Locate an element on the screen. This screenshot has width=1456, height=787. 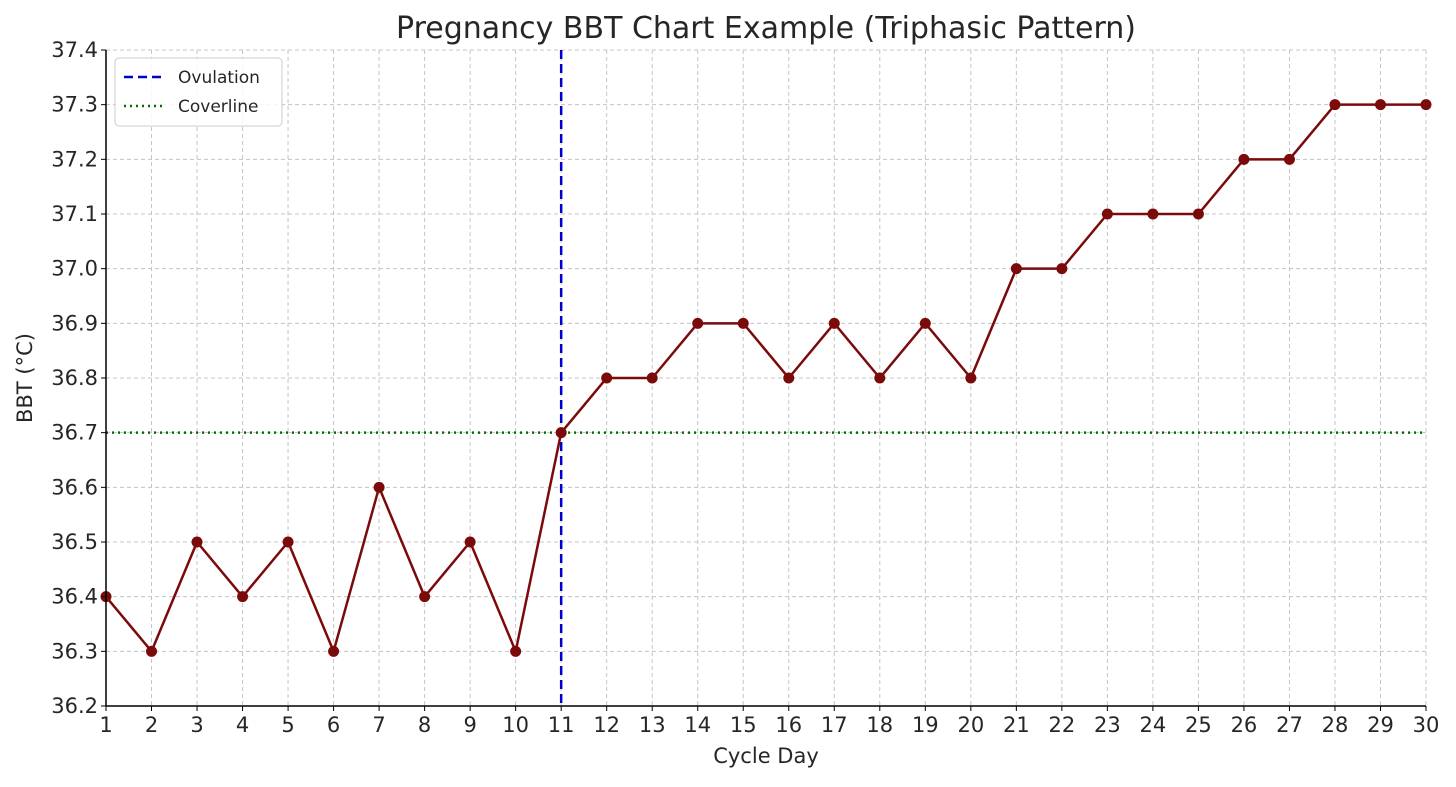
x-tick-label: 21 is located at coordinates (1016, 725).